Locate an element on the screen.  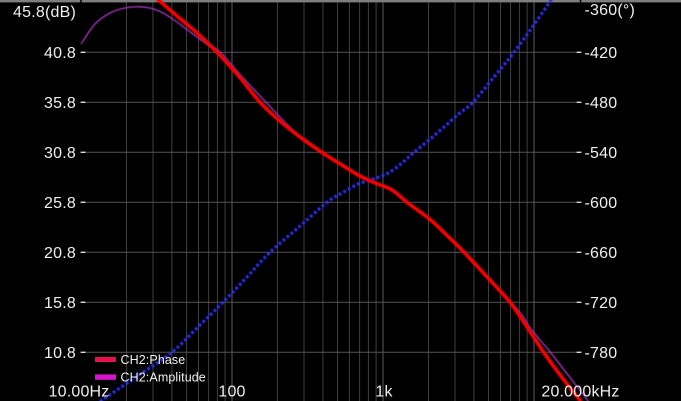
svg-text: -600 is located at coordinates (601, 203).